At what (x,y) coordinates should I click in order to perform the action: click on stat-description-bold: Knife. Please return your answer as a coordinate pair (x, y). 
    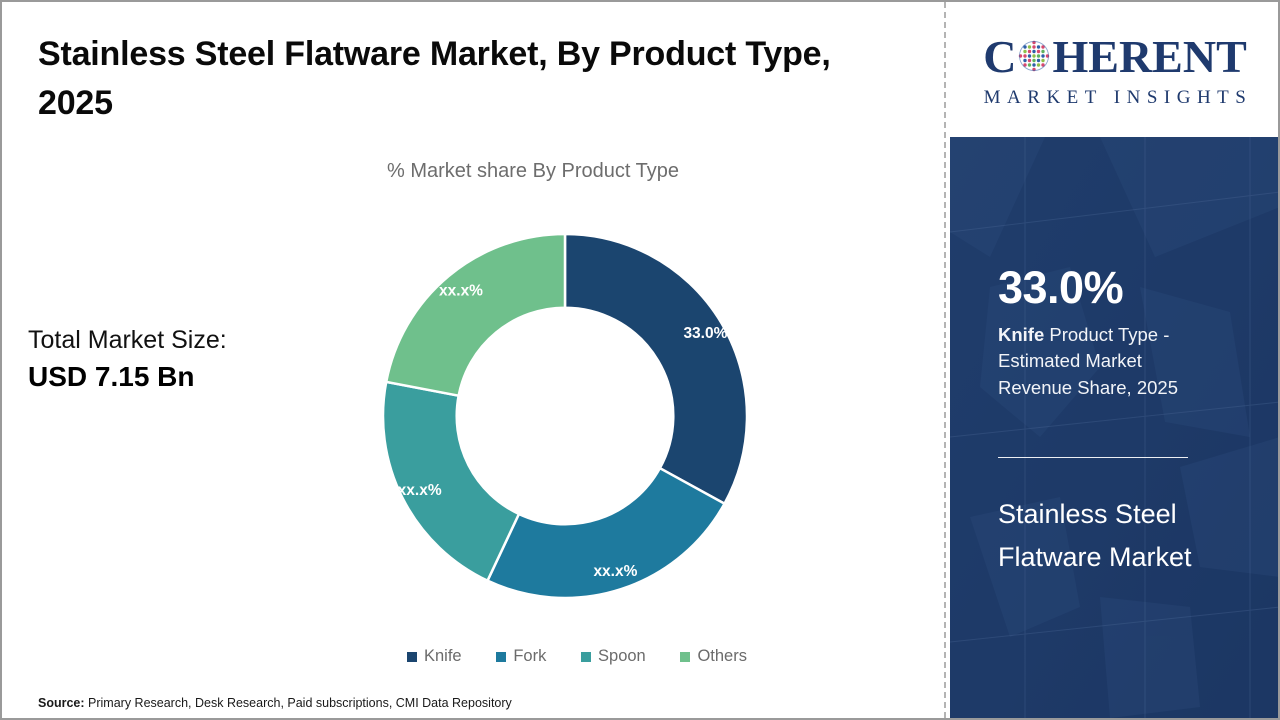
    Looking at the image, I should click on (1021, 334).